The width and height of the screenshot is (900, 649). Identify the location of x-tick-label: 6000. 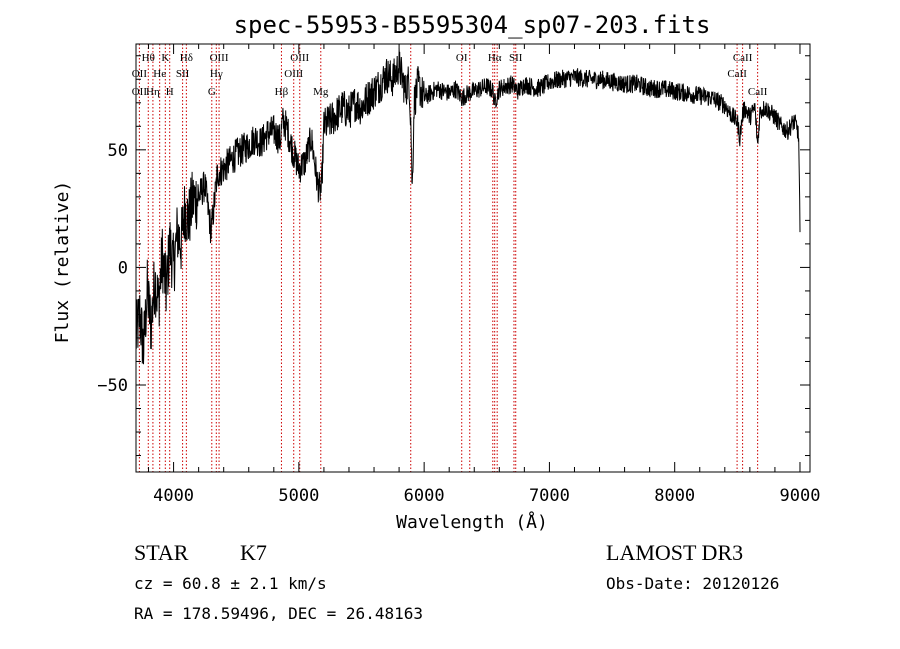
(424, 496).